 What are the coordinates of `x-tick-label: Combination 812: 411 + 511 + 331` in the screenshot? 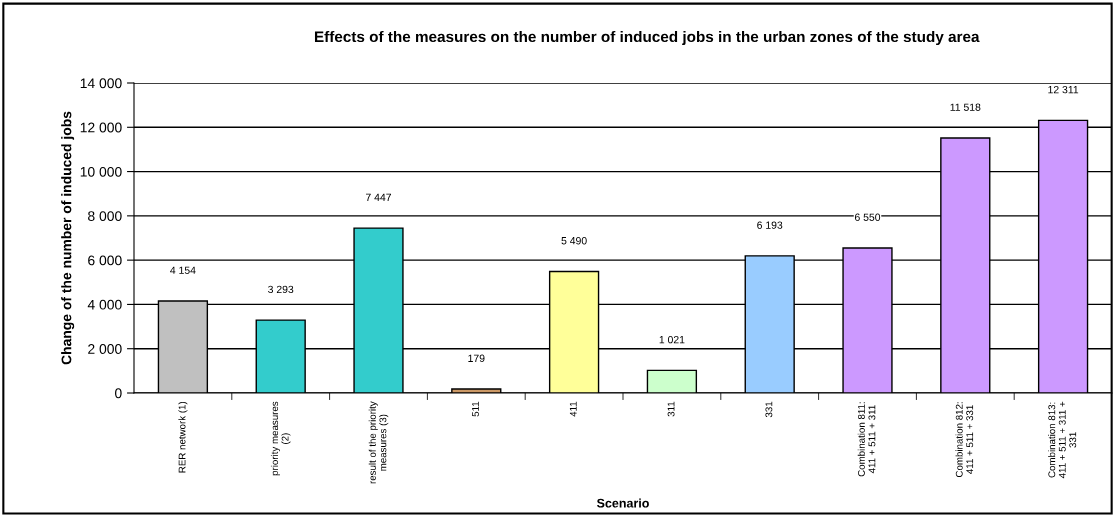 It's located at (964, 440).